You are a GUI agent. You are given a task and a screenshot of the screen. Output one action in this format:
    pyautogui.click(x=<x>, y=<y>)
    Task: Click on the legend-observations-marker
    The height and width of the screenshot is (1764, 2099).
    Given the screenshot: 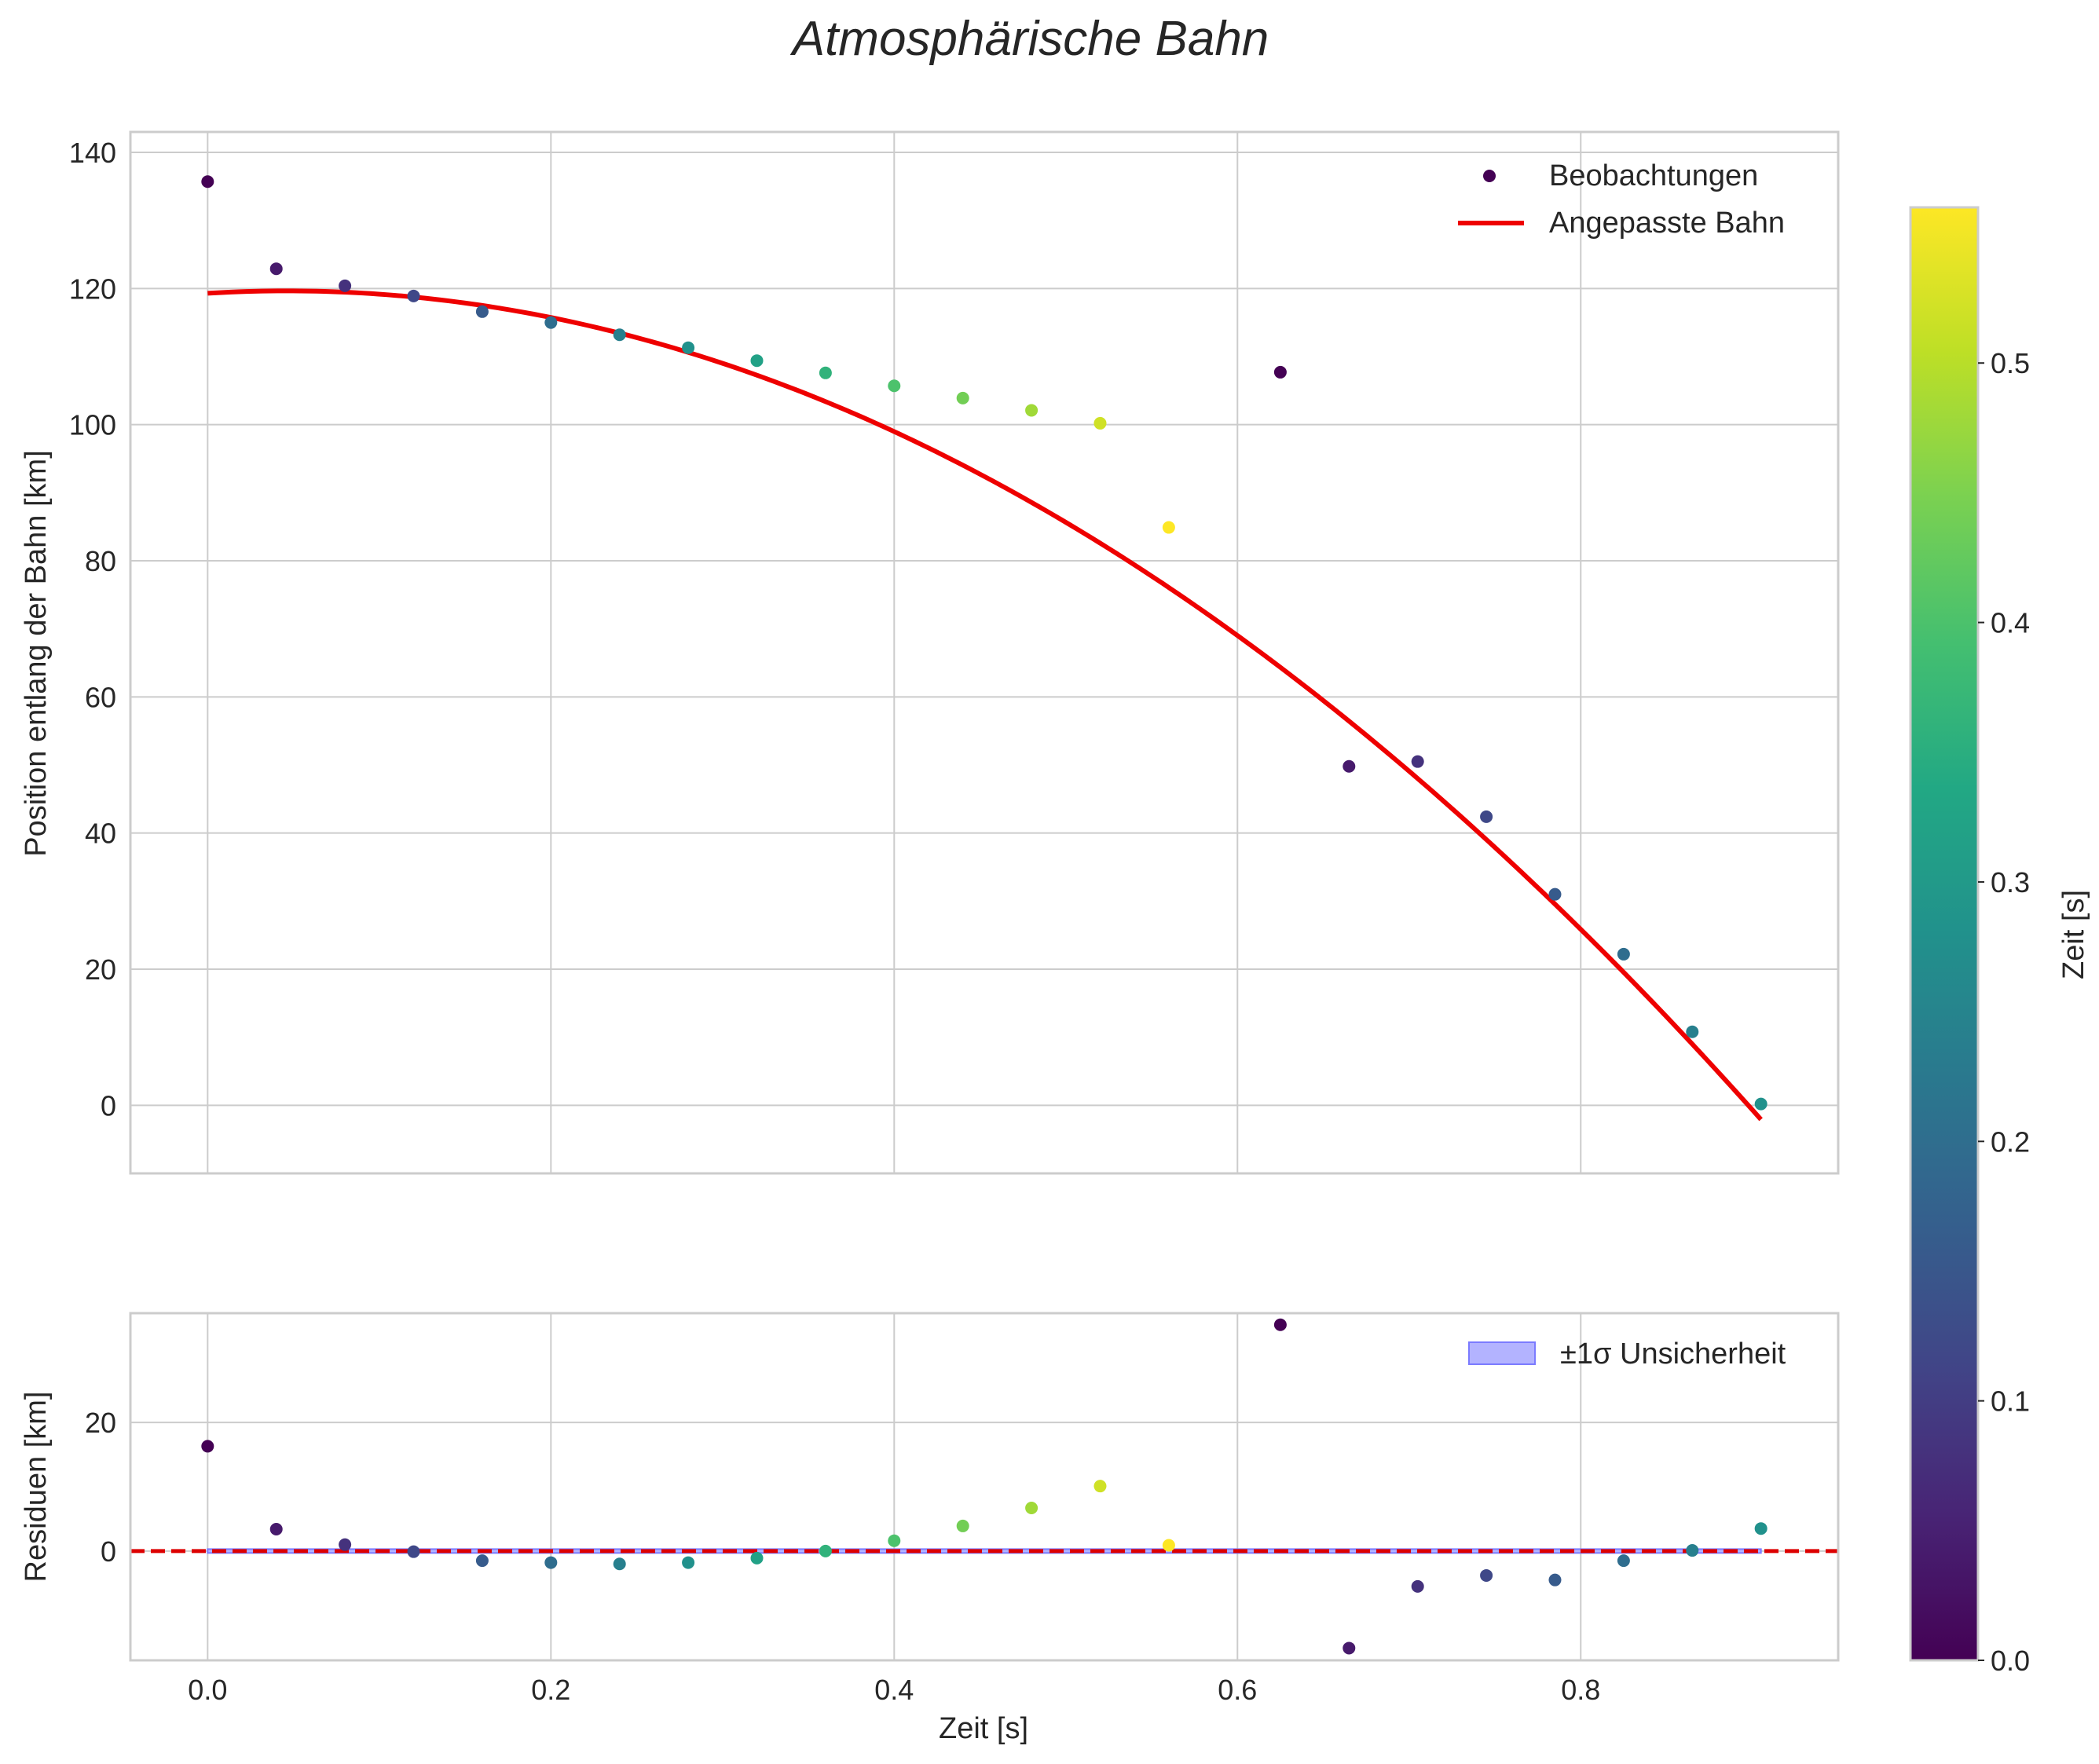 What is the action you would take?
    pyautogui.click(x=1489, y=176)
    